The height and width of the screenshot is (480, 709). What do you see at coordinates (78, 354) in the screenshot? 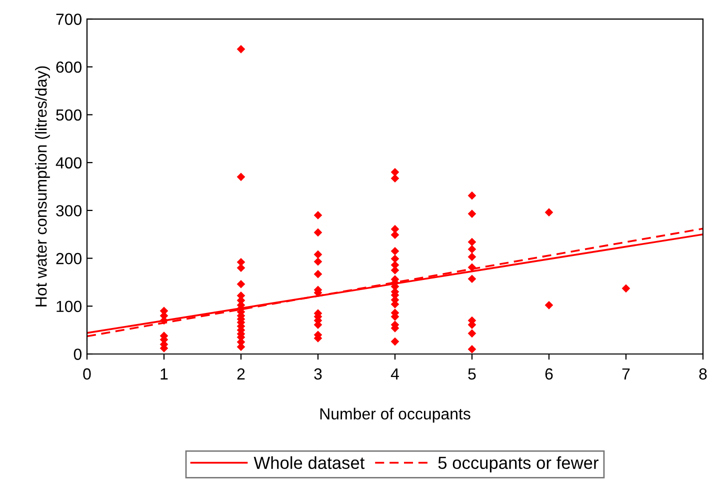
I see `y-tick-label: 0` at bounding box center [78, 354].